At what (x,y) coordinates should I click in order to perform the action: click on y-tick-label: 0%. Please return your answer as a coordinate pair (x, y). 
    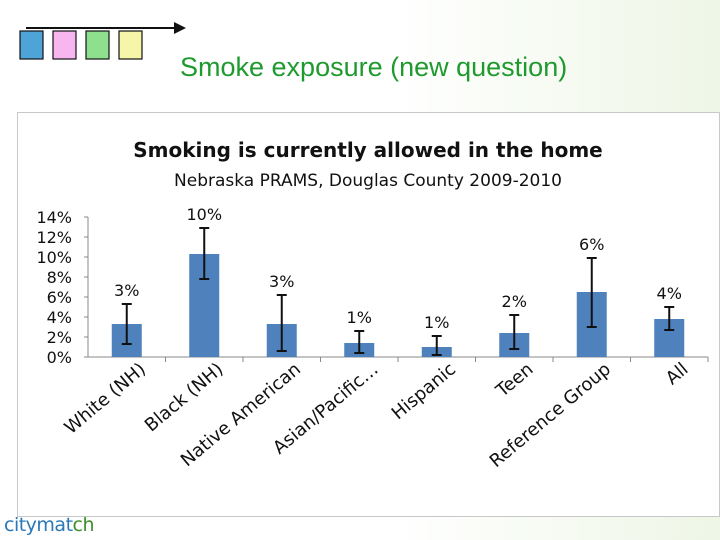
    Looking at the image, I should click on (59, 357).